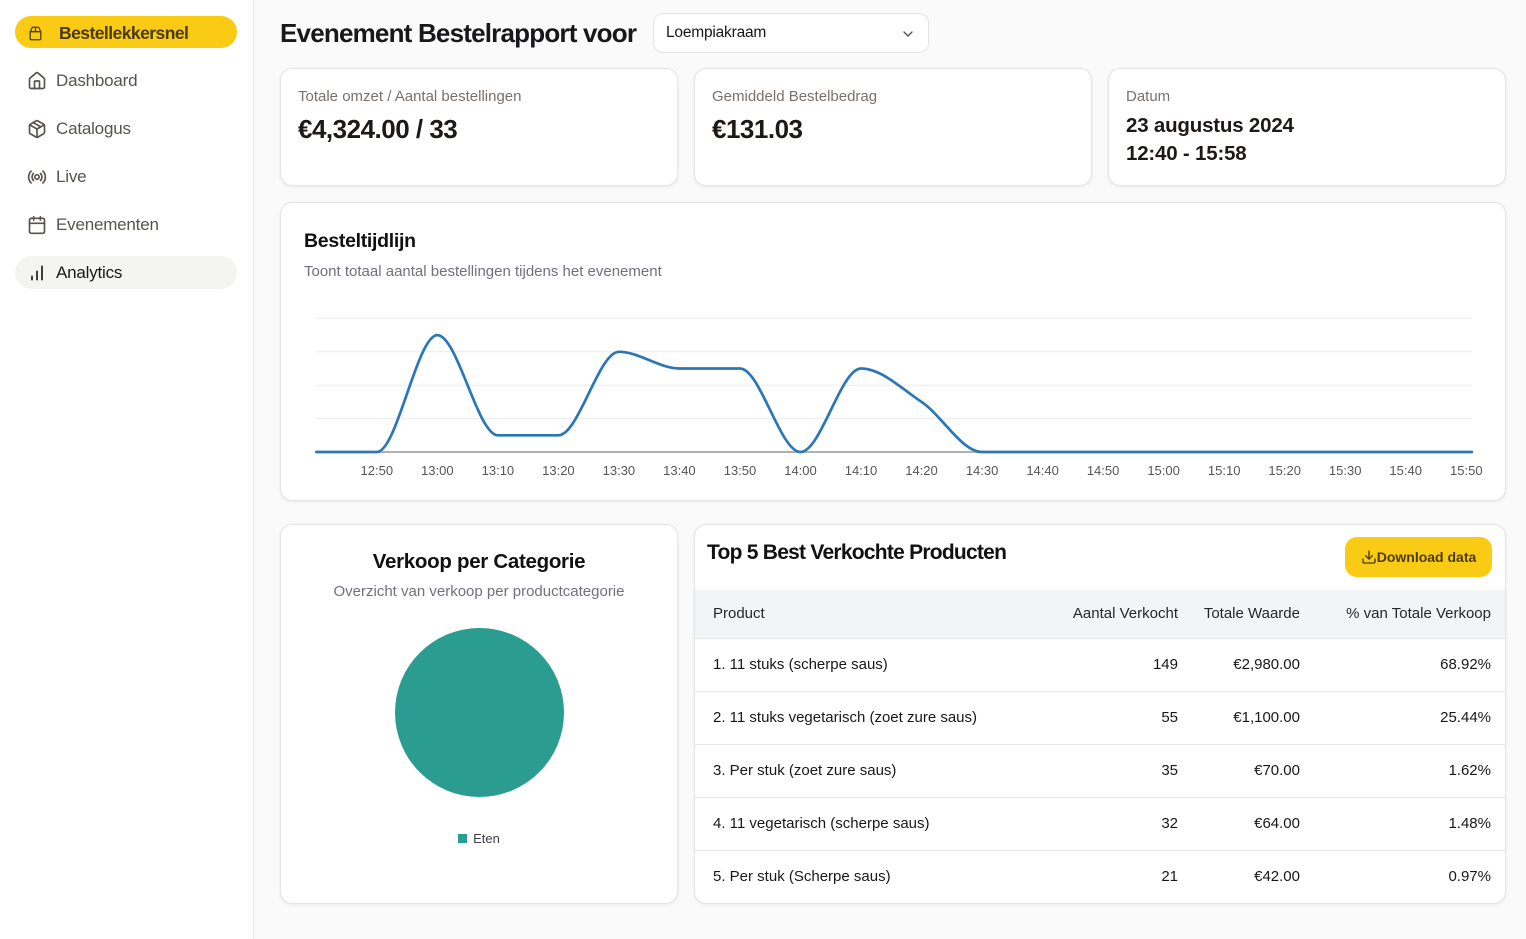 Image resolution: width=1526 pixels, height=939 pixels. Describe the element at coordinates (1224, 470) in the screenshot. I see `svg-text: 15:10` at that location.